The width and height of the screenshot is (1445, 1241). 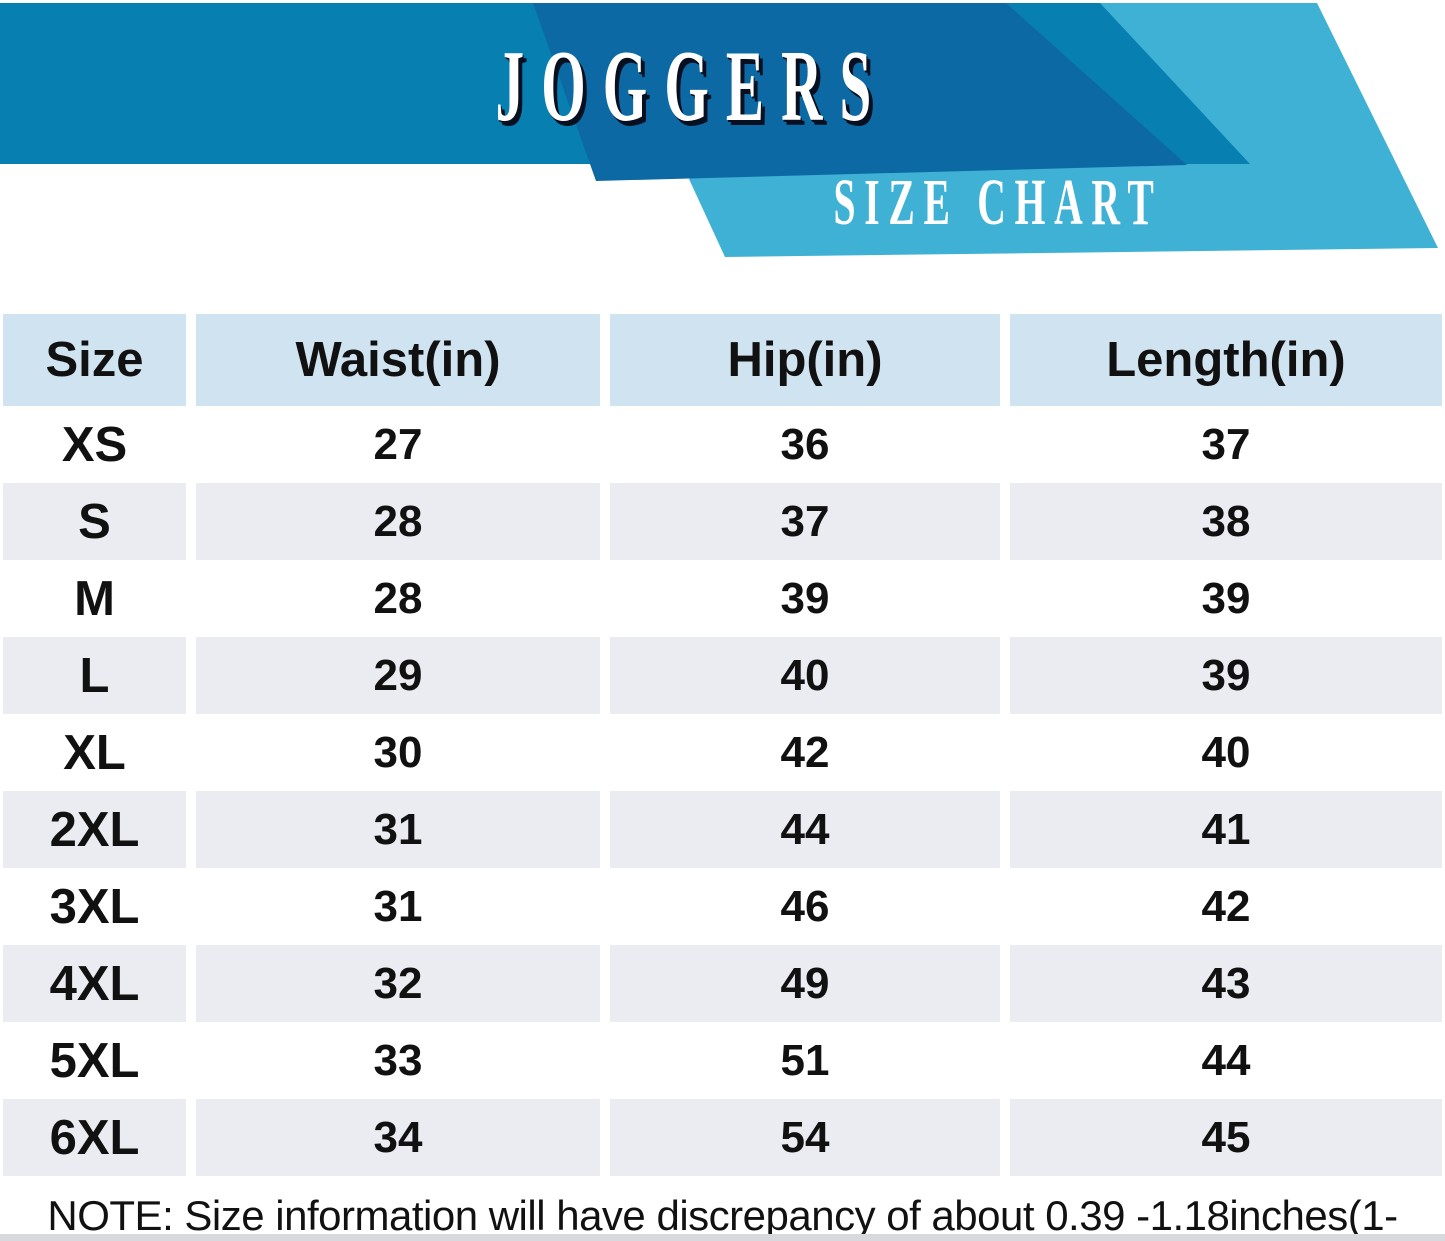 I want to click on length-value-cell: 42, so click(x=1226, y=906).